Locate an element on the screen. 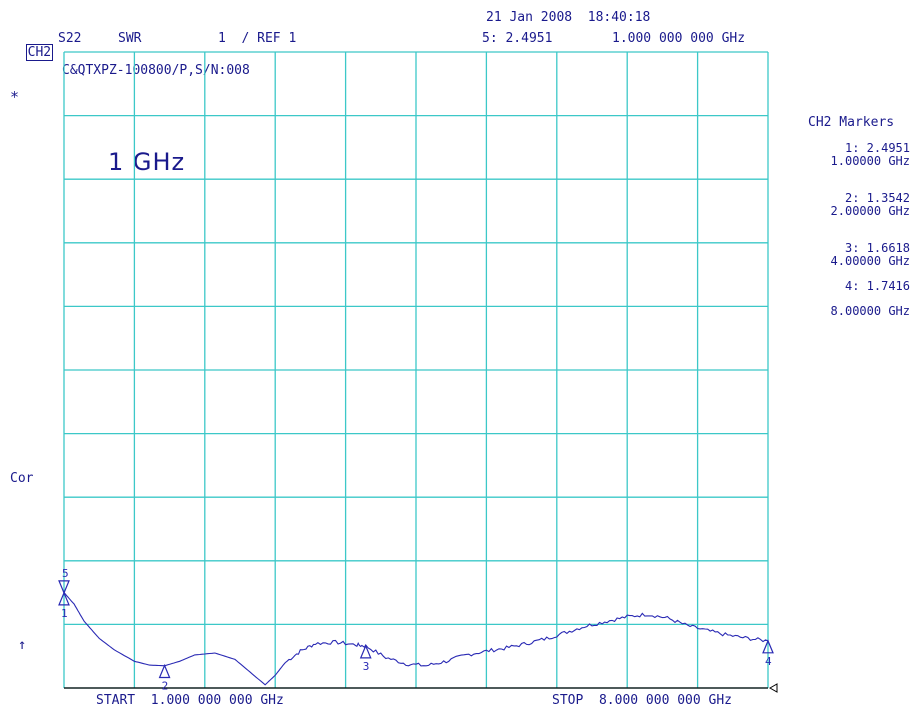 The width and height of the screenshot is (914, 708). marker-4-icon is located at coordinates (768, 646).